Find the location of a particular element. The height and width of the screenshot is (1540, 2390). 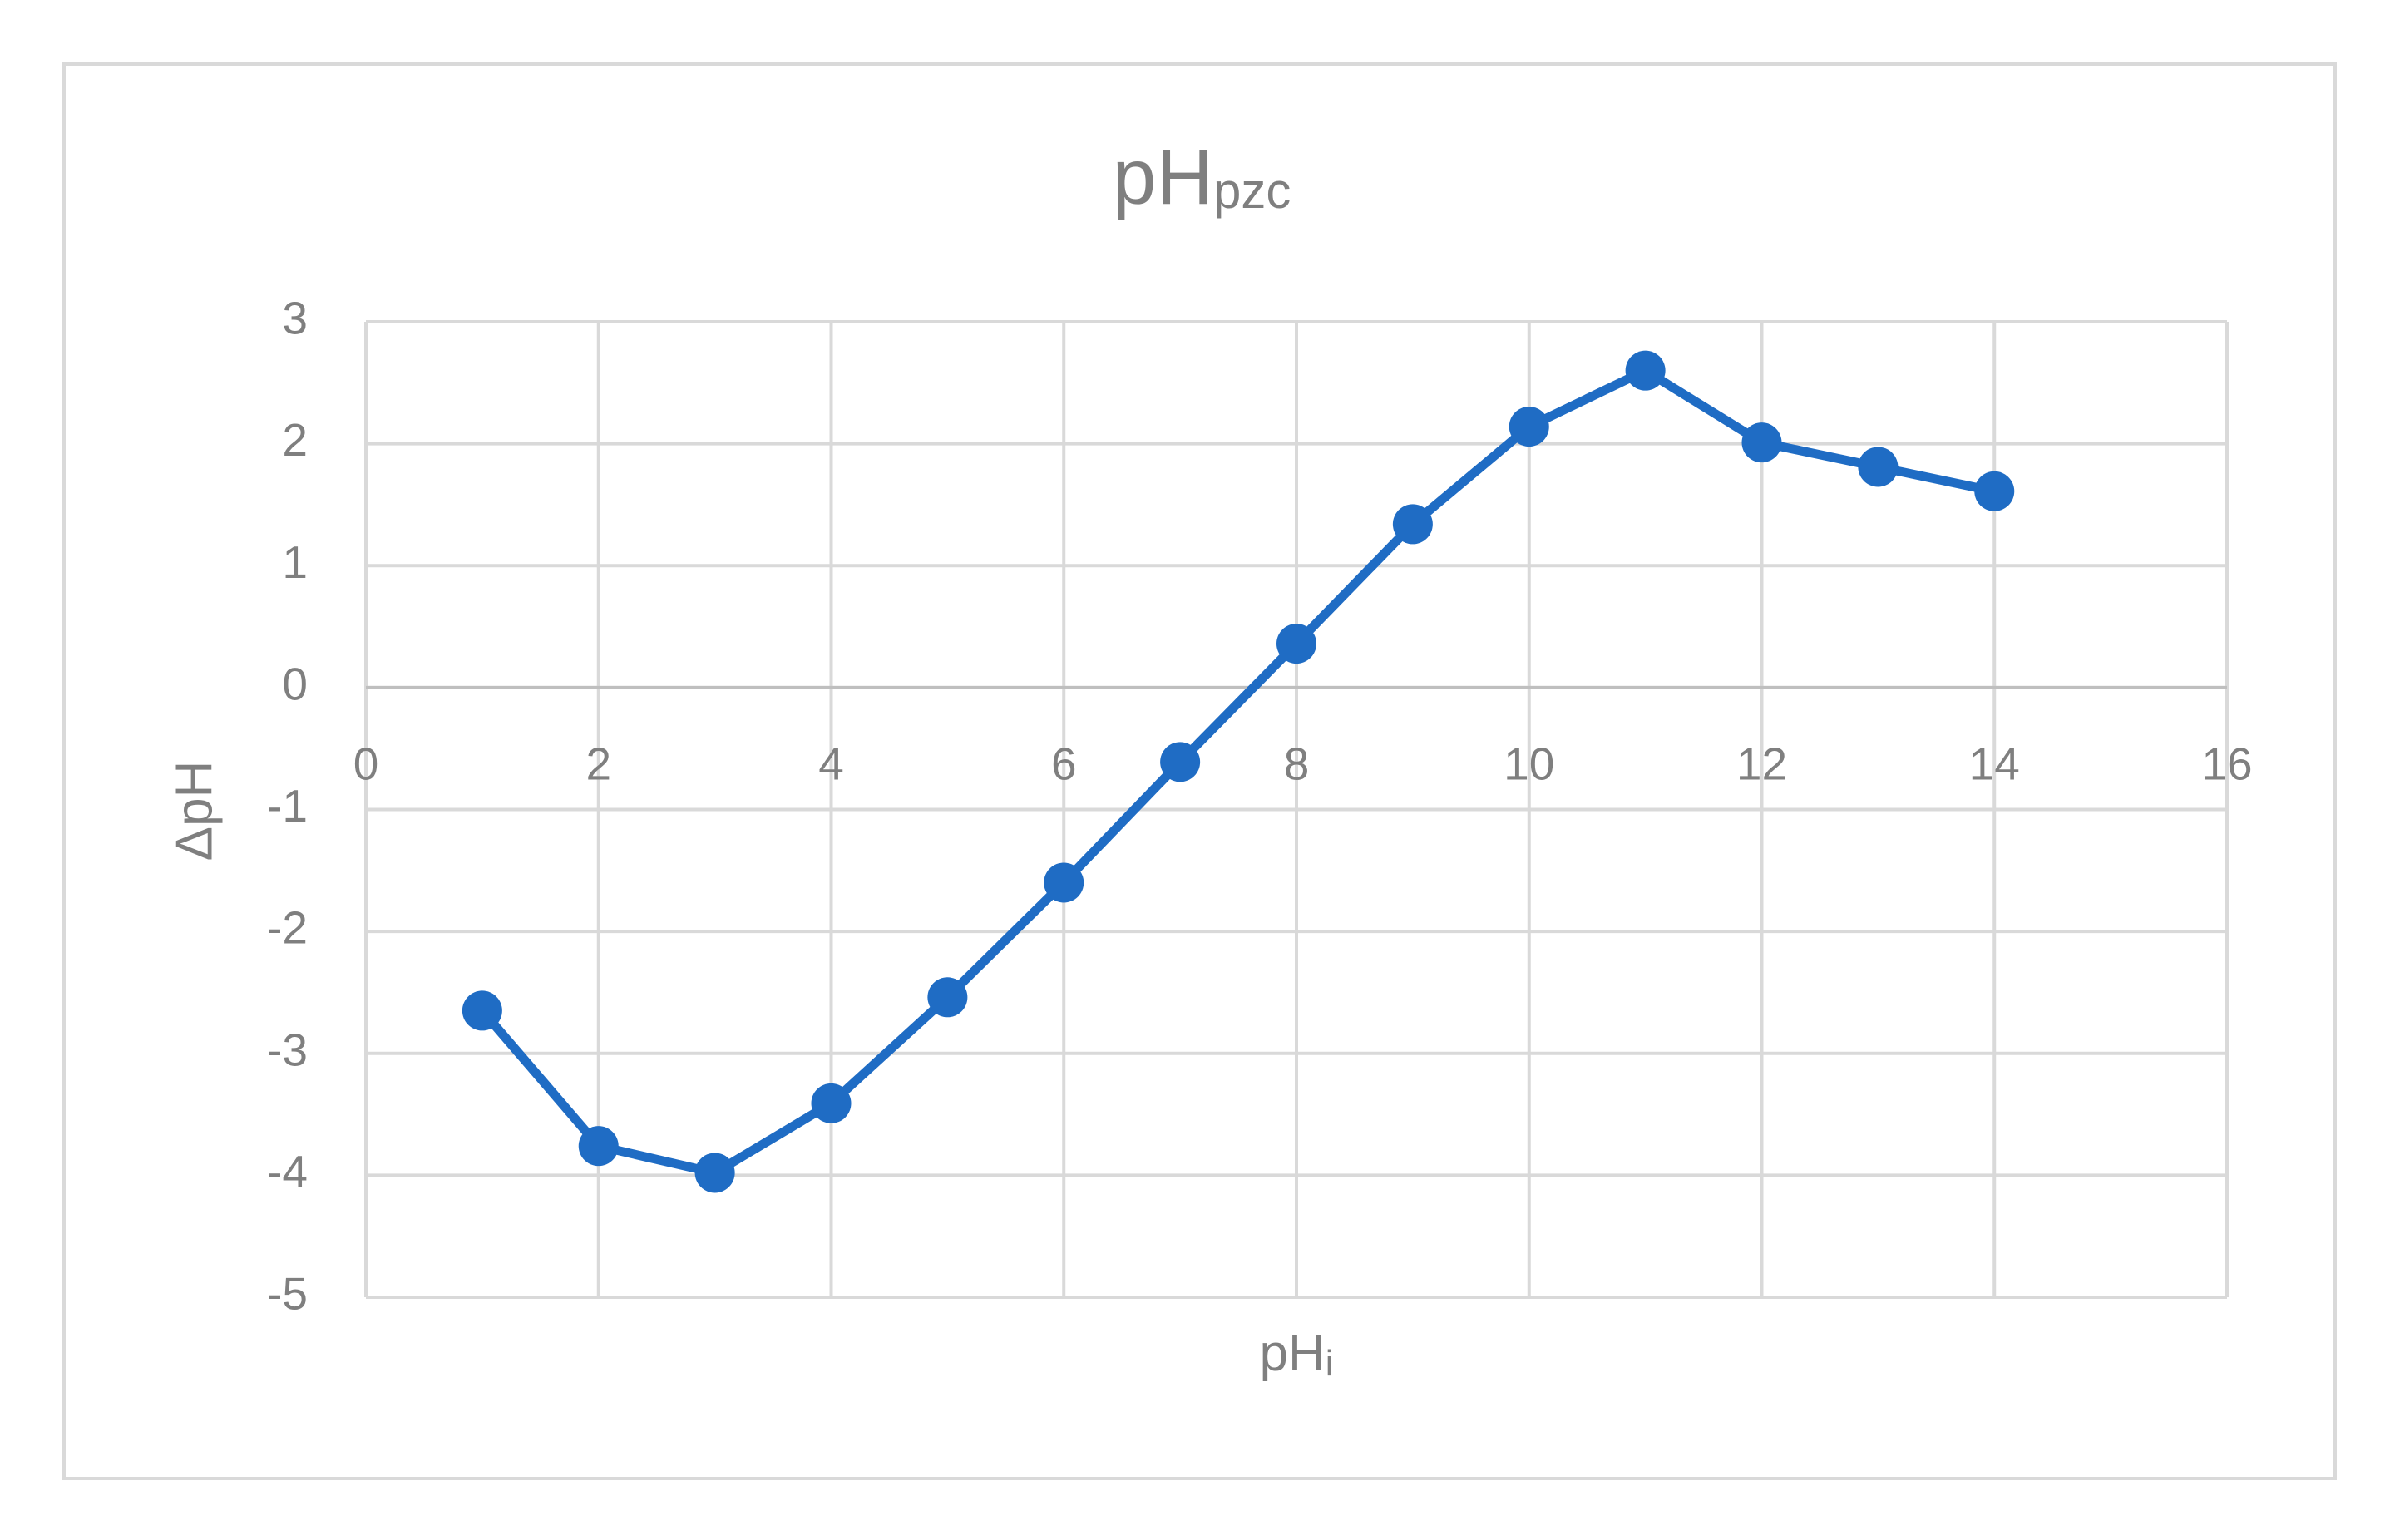

y-tick-label: 3 is located at coordinates (295, 319).